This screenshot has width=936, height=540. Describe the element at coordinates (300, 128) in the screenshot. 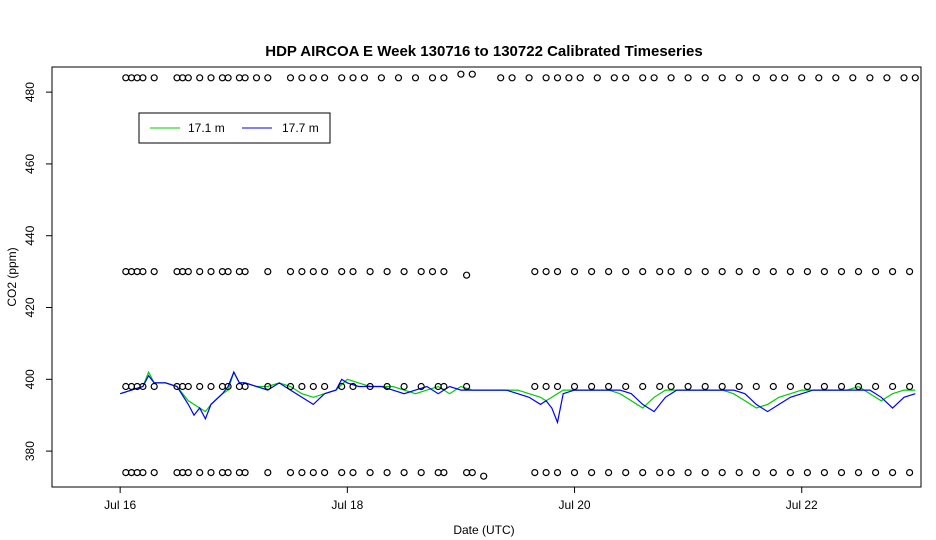

I see `legend-label-17-7m: 17.7 m` at that location.